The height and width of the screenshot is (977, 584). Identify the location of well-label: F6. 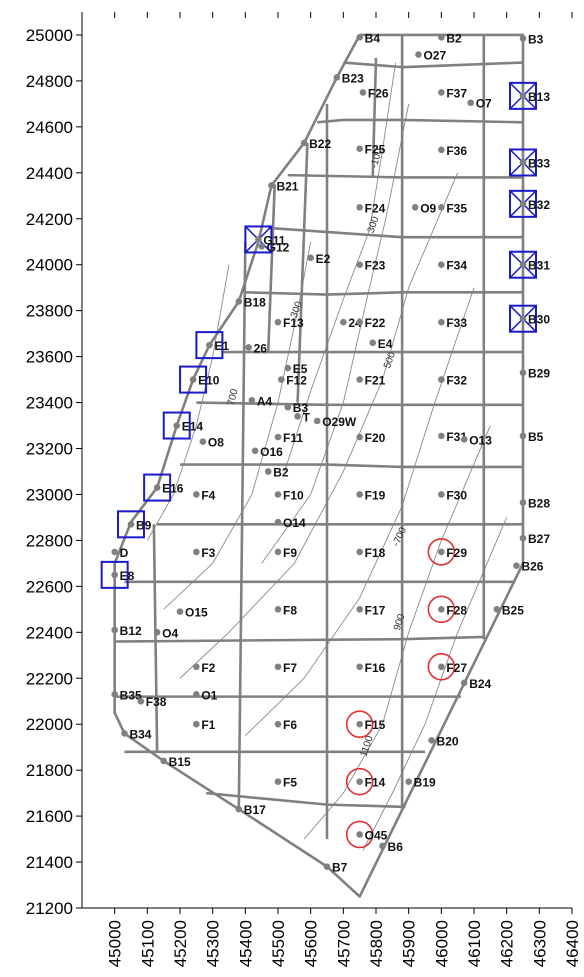
(290, 725).